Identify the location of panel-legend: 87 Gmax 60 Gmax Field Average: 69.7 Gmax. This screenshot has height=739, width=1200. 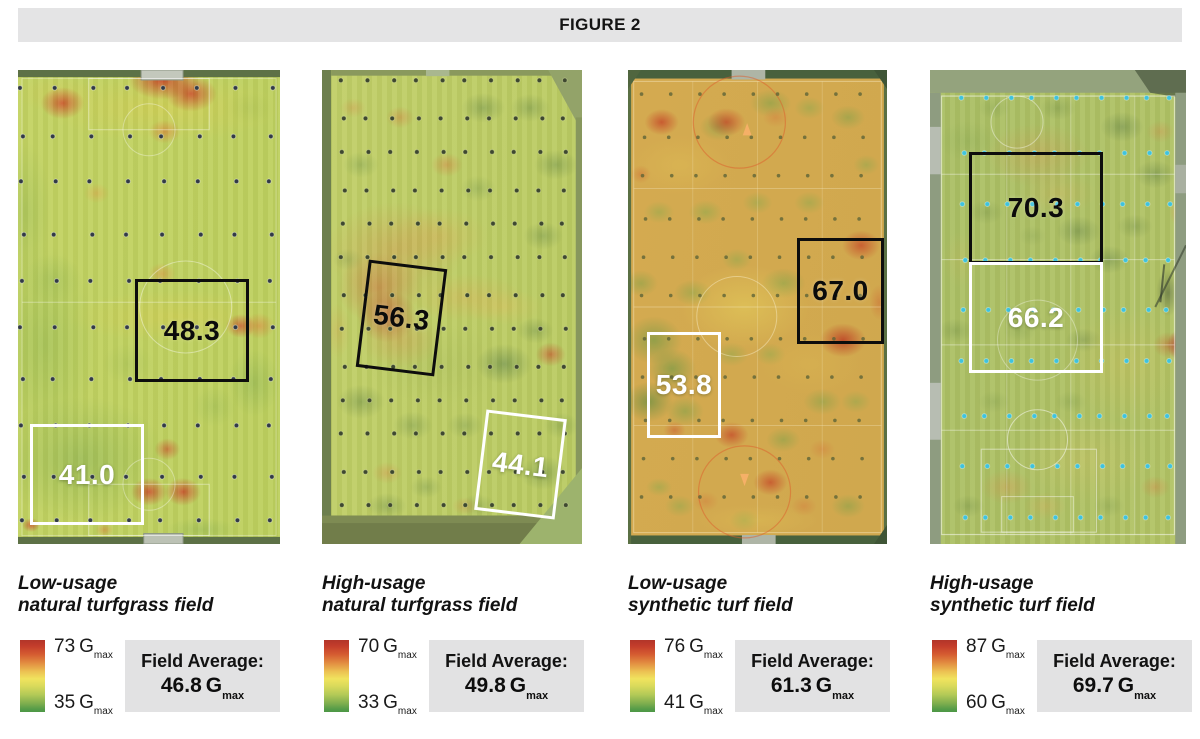
(1061, 676).